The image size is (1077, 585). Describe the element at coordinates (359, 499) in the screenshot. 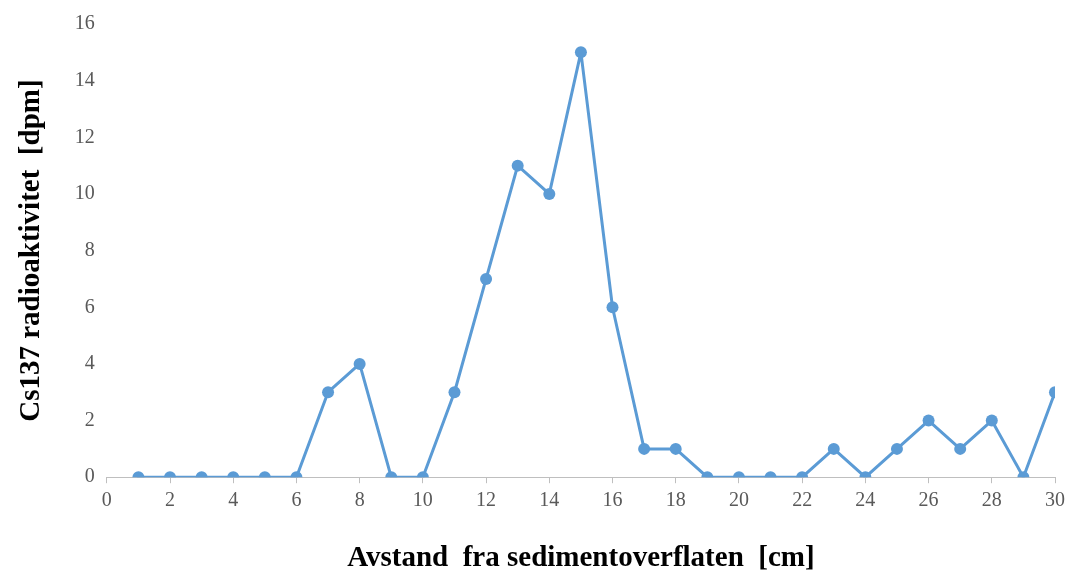

I see `x-tick-label: 8` at that location.